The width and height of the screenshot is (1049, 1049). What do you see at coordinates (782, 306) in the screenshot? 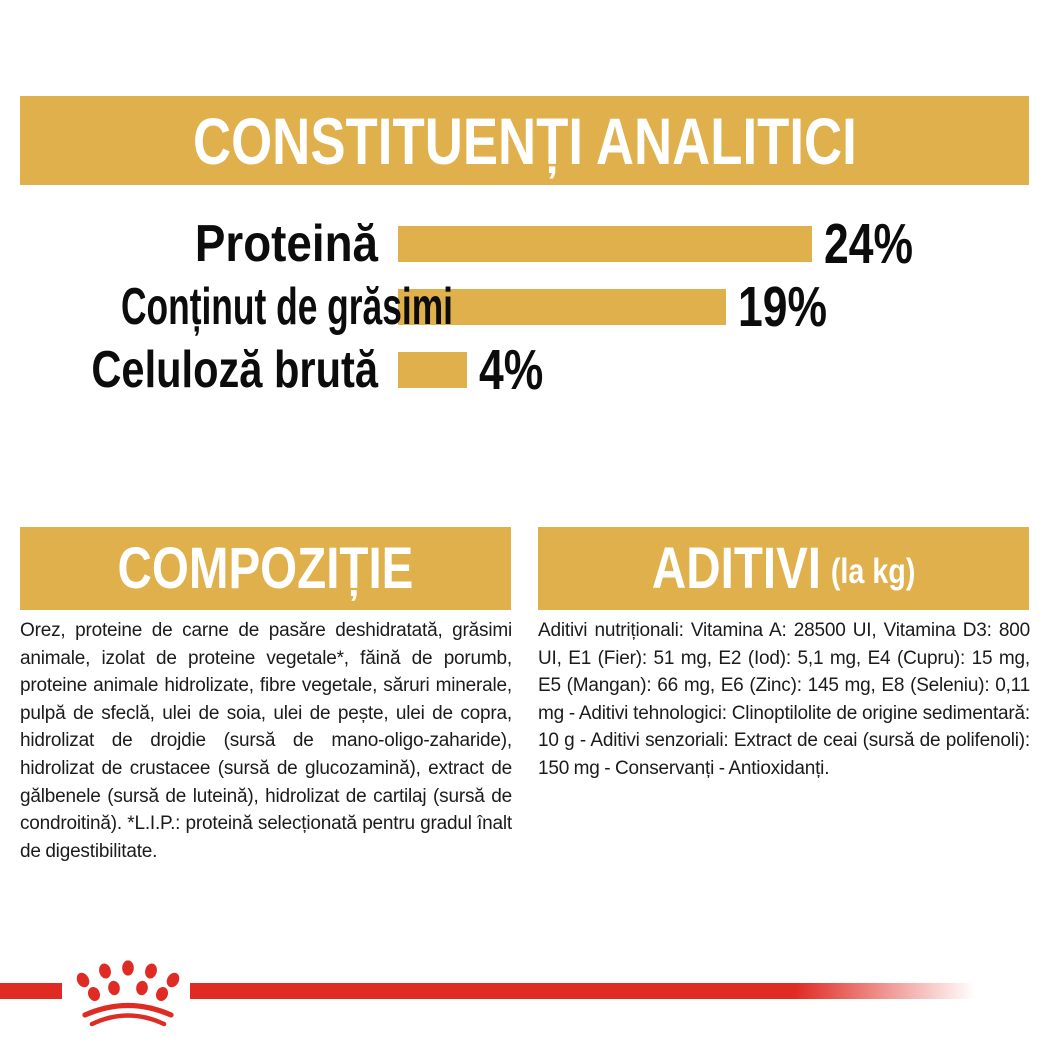
I see `chart-value-label: 19%` at bounding box center [782, 306].